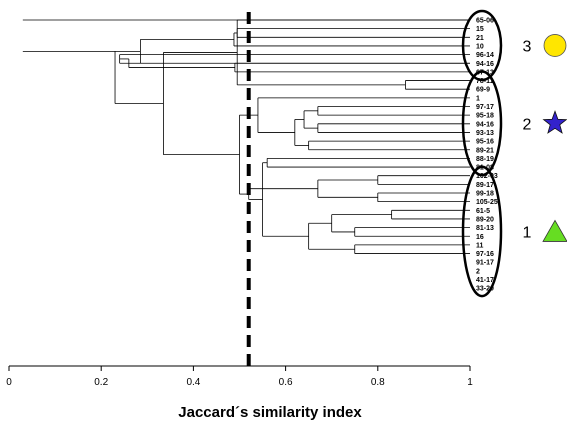 This screenshot has width=567, height=422. Describe the element at coordinates (483, 90) in the screenshot. I see `leaf-label: 69-9` at that location.